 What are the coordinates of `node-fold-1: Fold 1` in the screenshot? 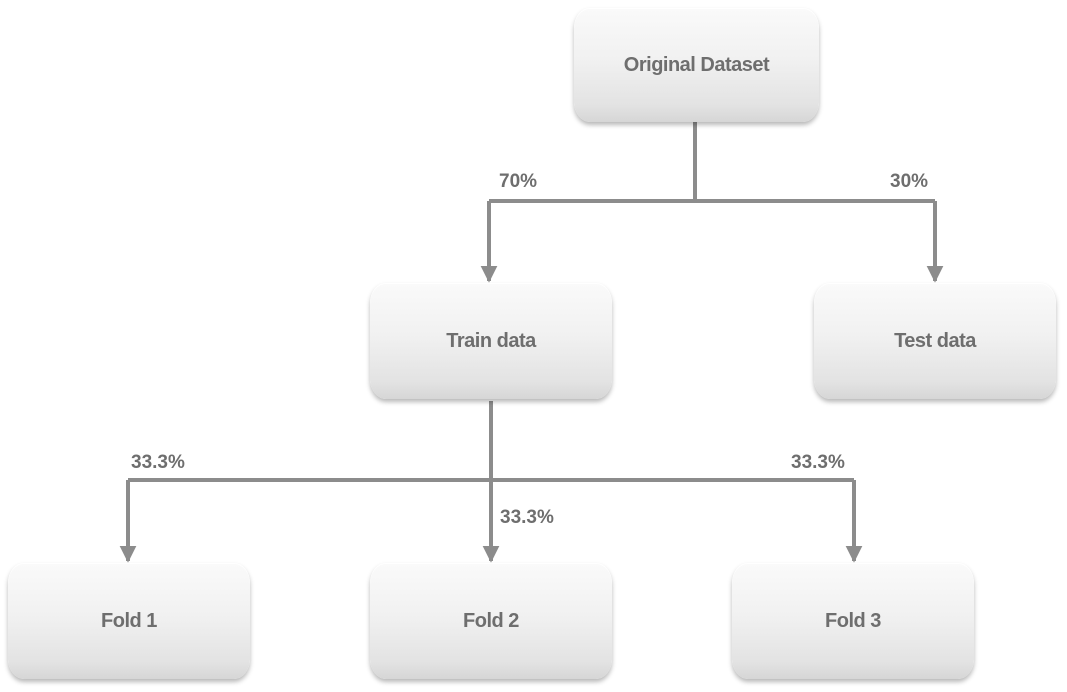 It's located at (129, 621).